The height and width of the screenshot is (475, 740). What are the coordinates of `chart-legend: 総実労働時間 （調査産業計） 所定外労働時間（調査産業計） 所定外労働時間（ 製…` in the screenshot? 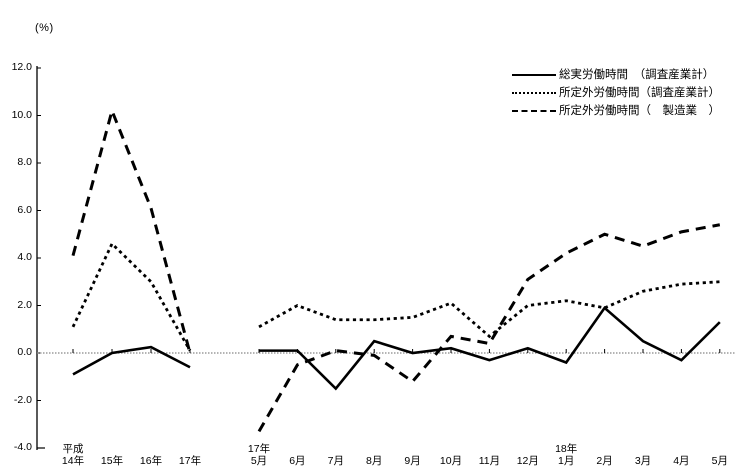 It's located at (616, 93).